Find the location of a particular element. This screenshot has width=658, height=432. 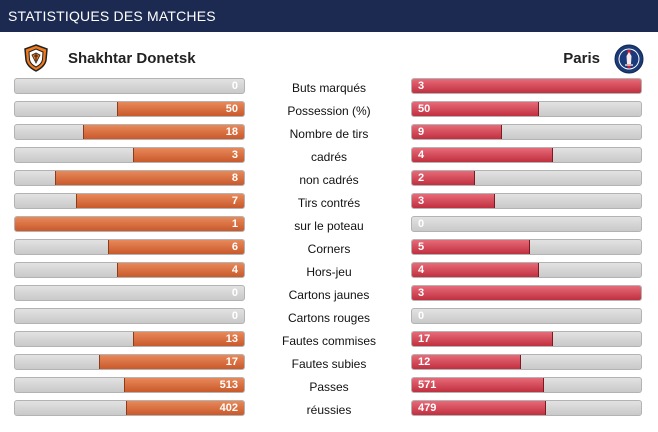

away-stat-value: 571 is located at coordinates (427, 385).